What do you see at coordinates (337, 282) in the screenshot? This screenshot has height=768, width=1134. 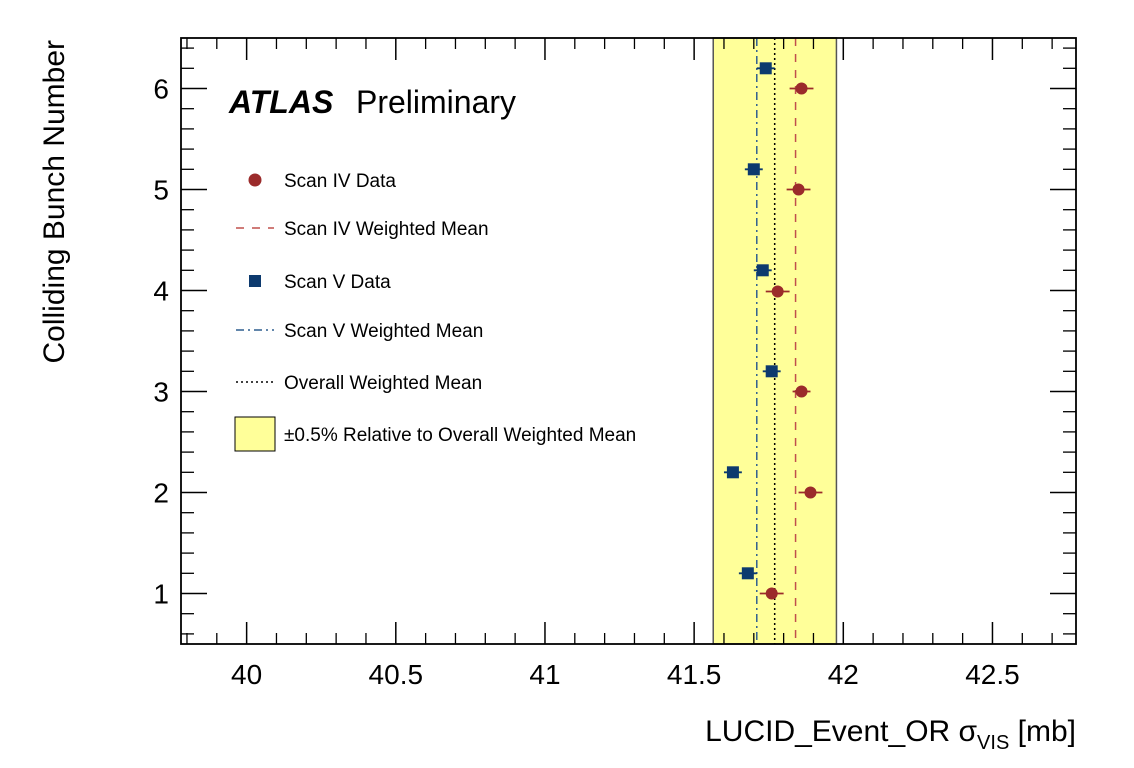 I see `legend-label: Scan V Data` at bounding box center [337, 282].